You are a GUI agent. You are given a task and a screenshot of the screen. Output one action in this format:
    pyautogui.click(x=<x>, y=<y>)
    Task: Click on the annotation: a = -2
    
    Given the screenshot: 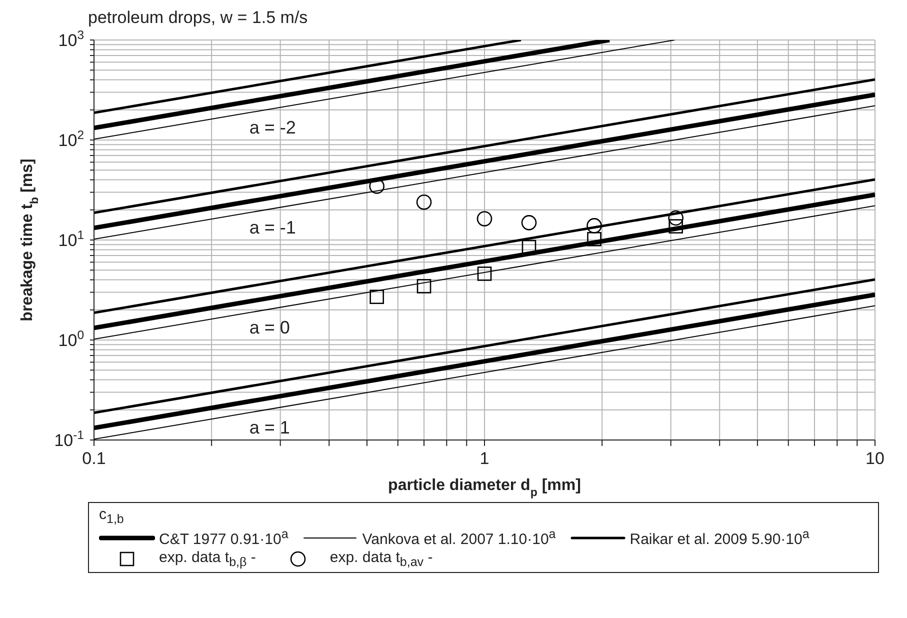 What is the action you would take?
    pyautogui.click(x=272, y=128)
    